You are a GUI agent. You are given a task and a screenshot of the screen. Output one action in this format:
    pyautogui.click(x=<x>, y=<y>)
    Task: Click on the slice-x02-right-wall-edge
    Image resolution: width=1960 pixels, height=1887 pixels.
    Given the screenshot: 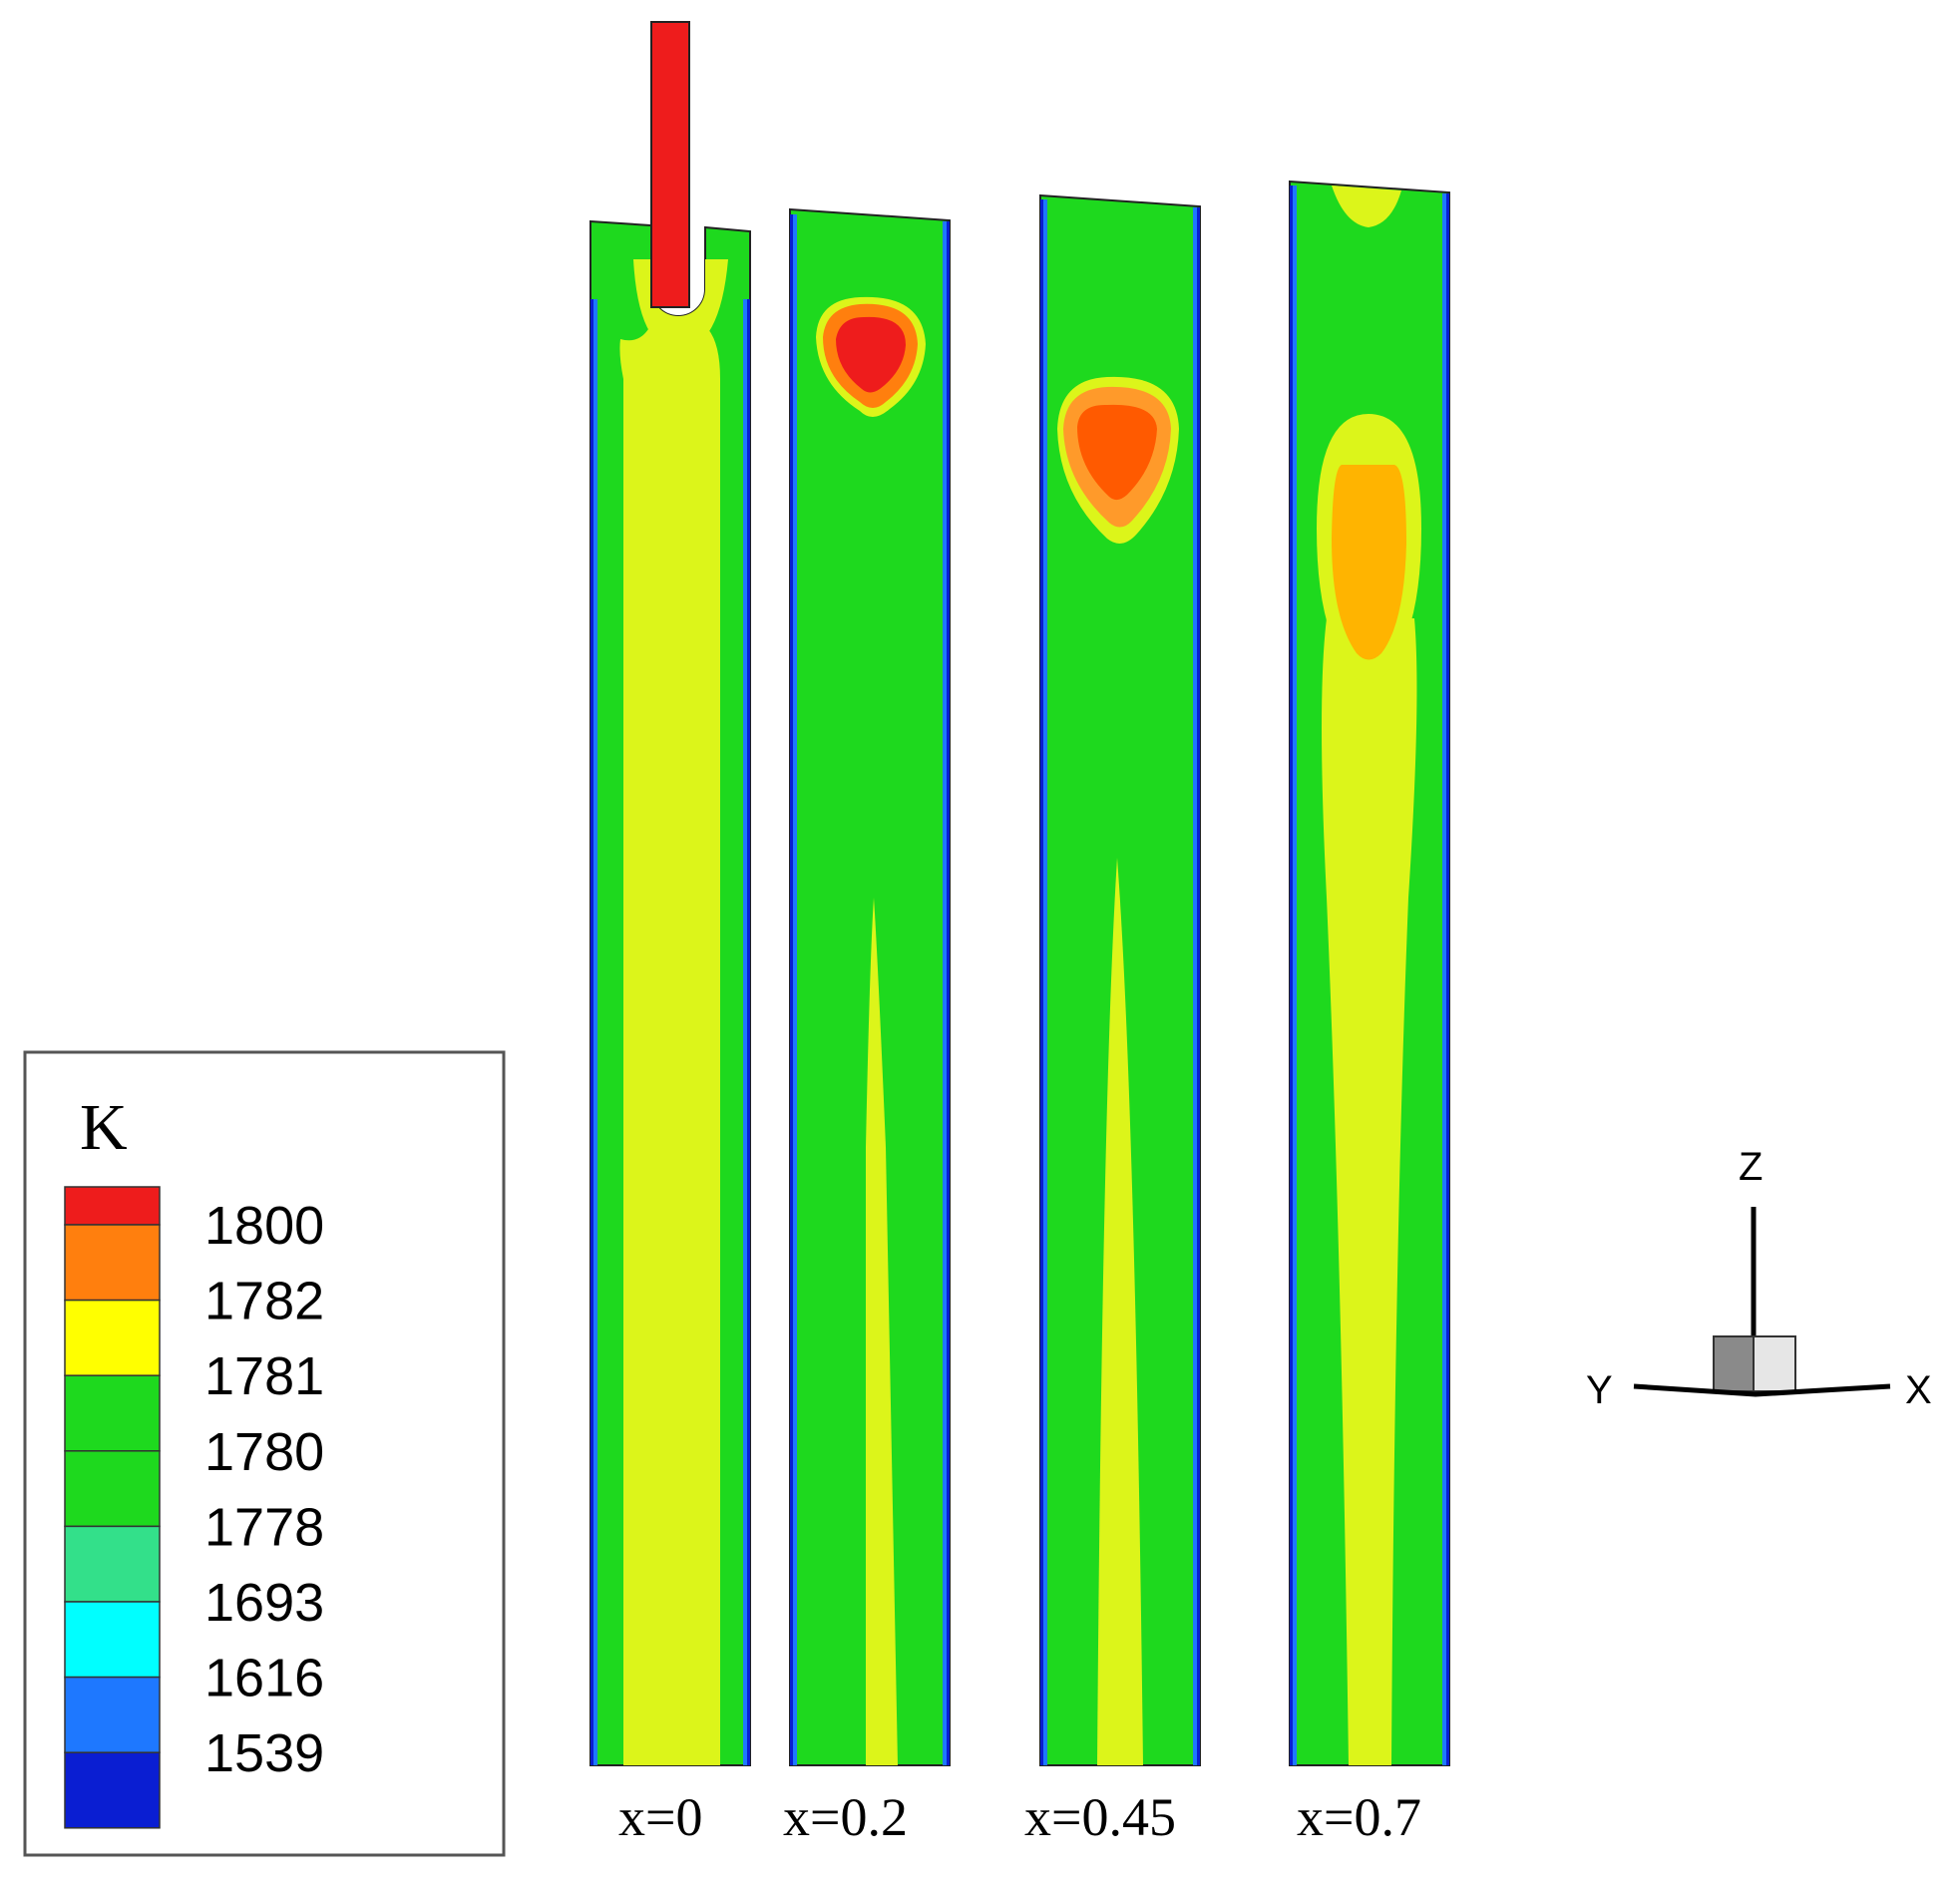 What is the action you would take?
    pyautogui.click(x=949, y=993)
    